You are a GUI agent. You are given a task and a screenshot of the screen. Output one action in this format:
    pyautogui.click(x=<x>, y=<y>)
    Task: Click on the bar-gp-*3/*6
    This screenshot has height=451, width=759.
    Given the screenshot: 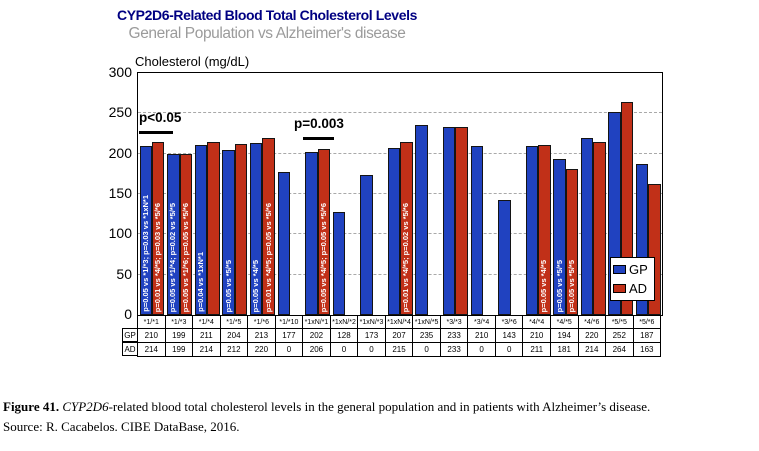 What is the action you would take?
    pyautogui.click(x=504, y=257)
    